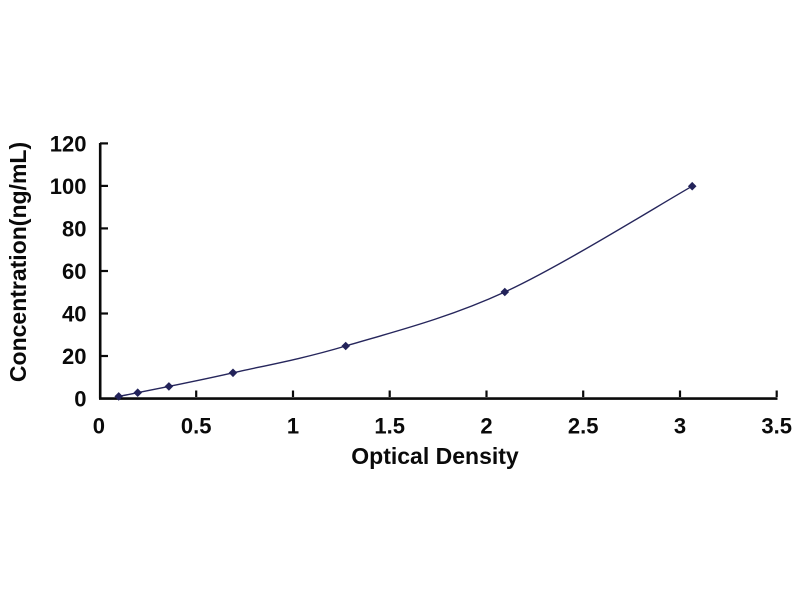 The image size is (800, 605). What do you see at coordinates (583, 425) in the screenshot?
I see `svg-text: 2.5` at bounding box center [583, 425].